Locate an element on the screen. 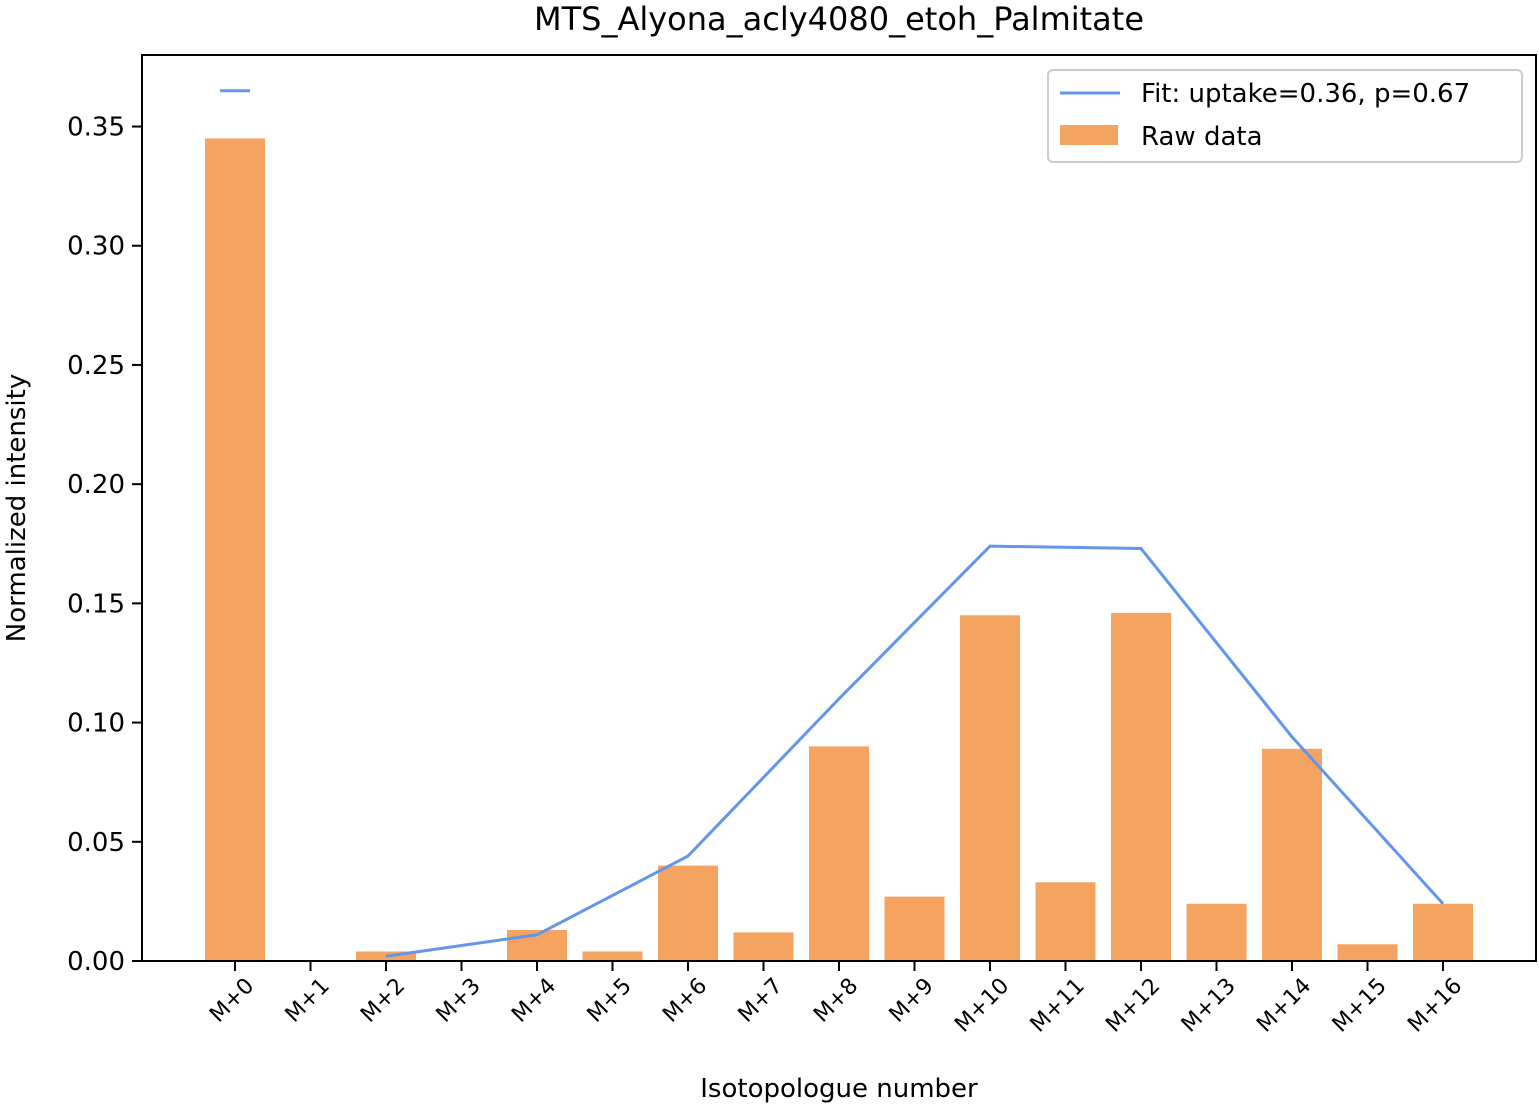 Image resolution: width=1539 pixels, height=1107 pixels. x-tick-label: M+2 is located at coordinates (383, 1001).